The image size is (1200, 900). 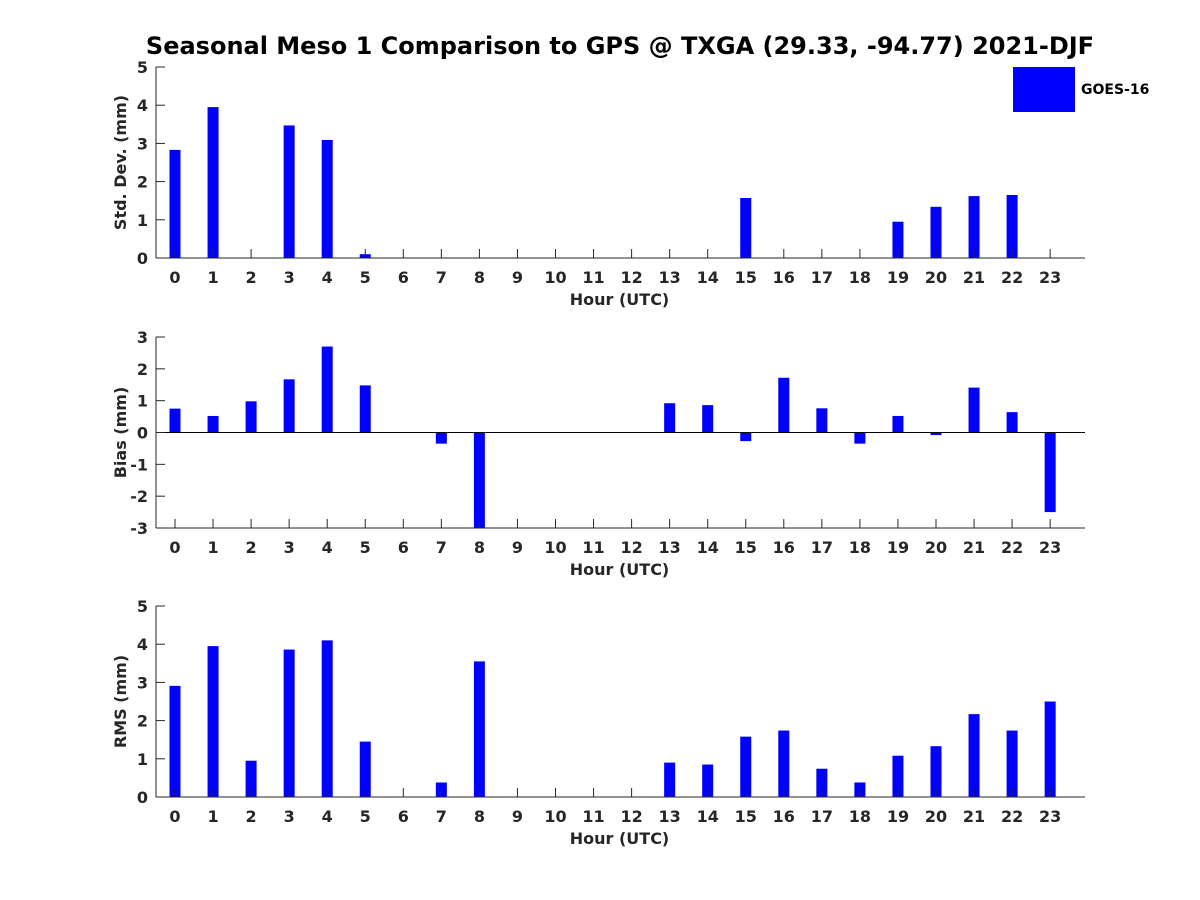 I want to click on y-tick-label: -1, so click(x=139, y=464).